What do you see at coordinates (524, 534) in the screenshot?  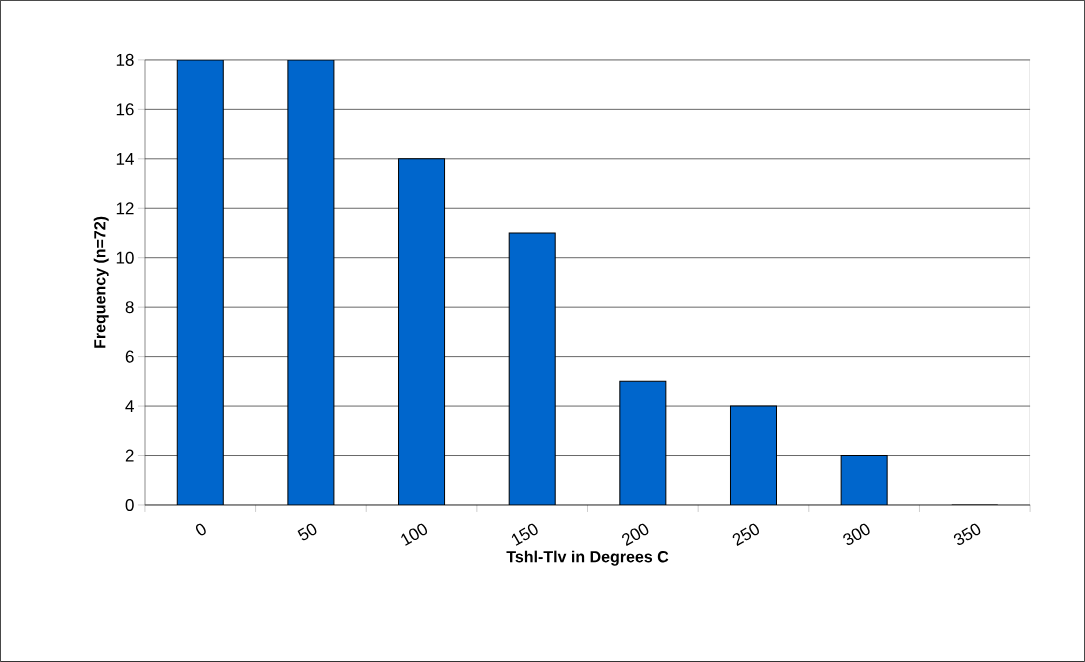 I see `x-tick-label: 150` at bounding box center [524, 534].